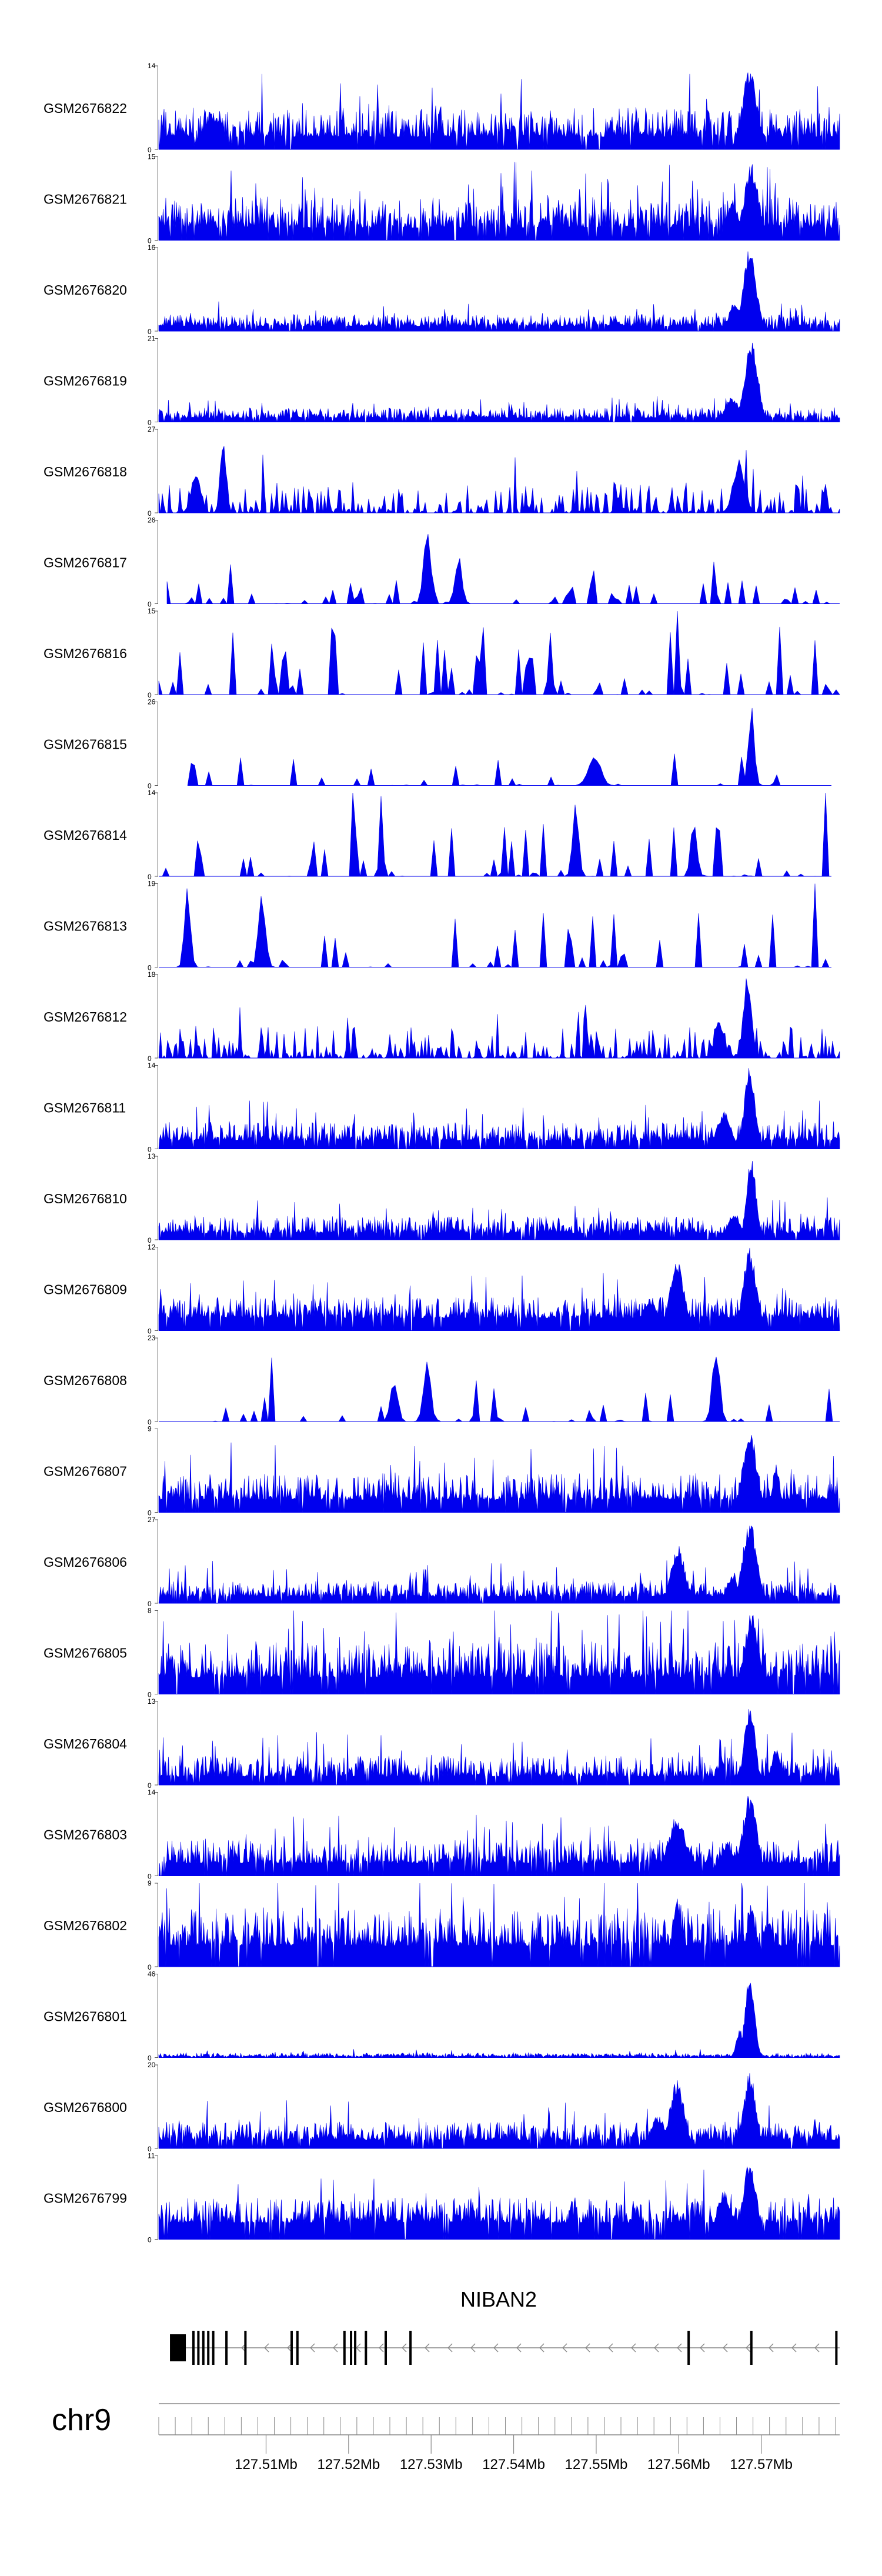  What do you see at coordinates (442, 1653) in the screenshot?
I see `track-GSM2676805: GSM2676805 8 0` at bounding box center [442, 1653].